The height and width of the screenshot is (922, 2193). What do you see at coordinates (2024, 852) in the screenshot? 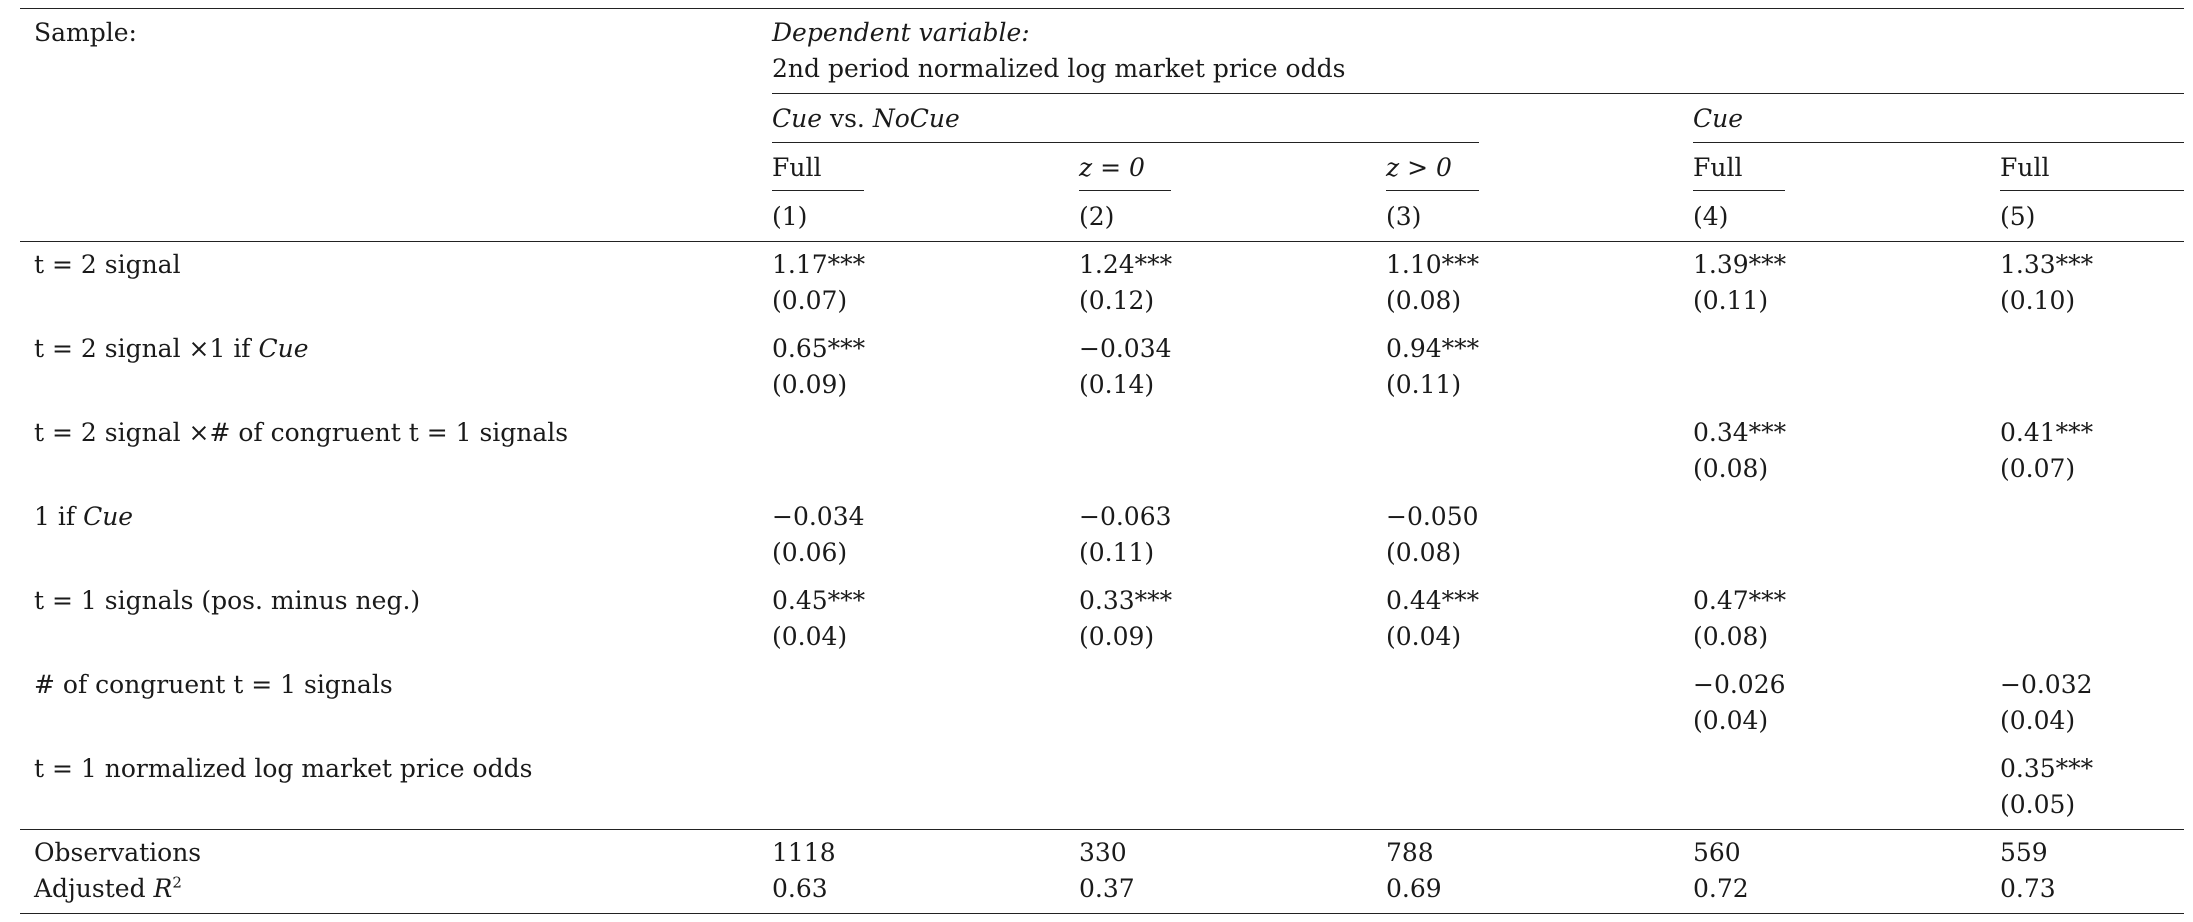
I see `observations-cell: 559` at bounding box center [2024, 852].